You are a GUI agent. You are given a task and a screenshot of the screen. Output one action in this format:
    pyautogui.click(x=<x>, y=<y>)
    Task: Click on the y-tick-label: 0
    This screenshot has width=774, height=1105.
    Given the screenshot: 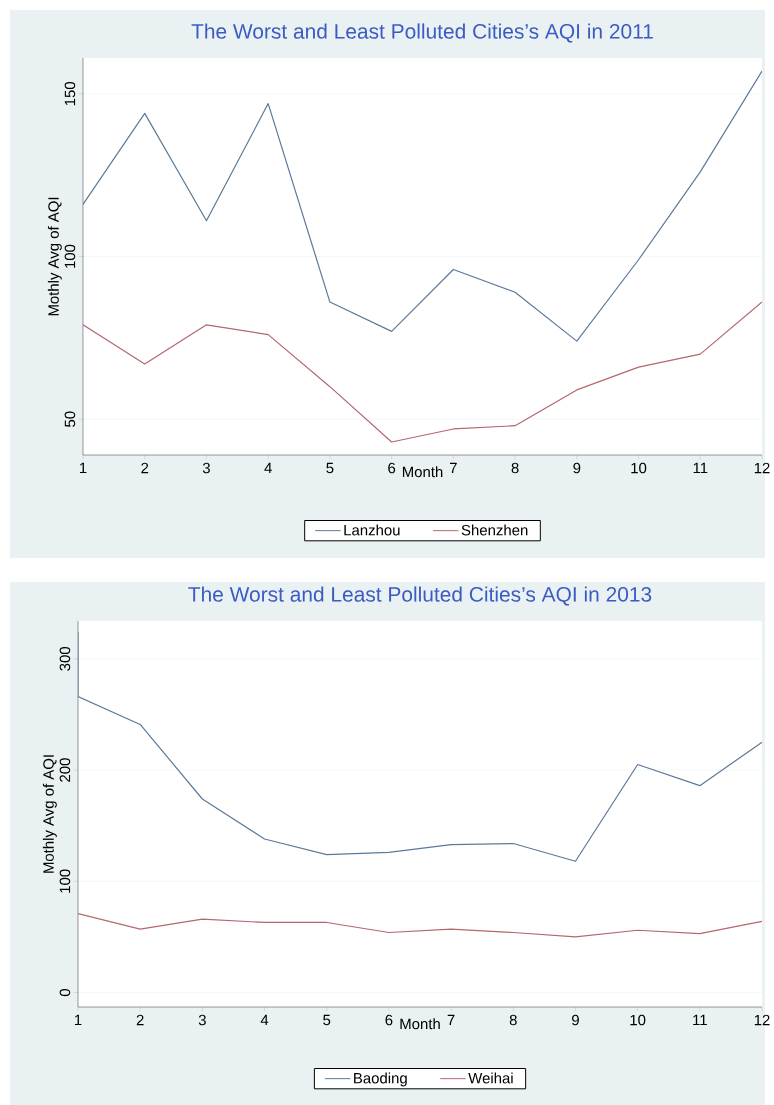 What is the action you would take?
    pyautogui.click(x=65, y=992)
    